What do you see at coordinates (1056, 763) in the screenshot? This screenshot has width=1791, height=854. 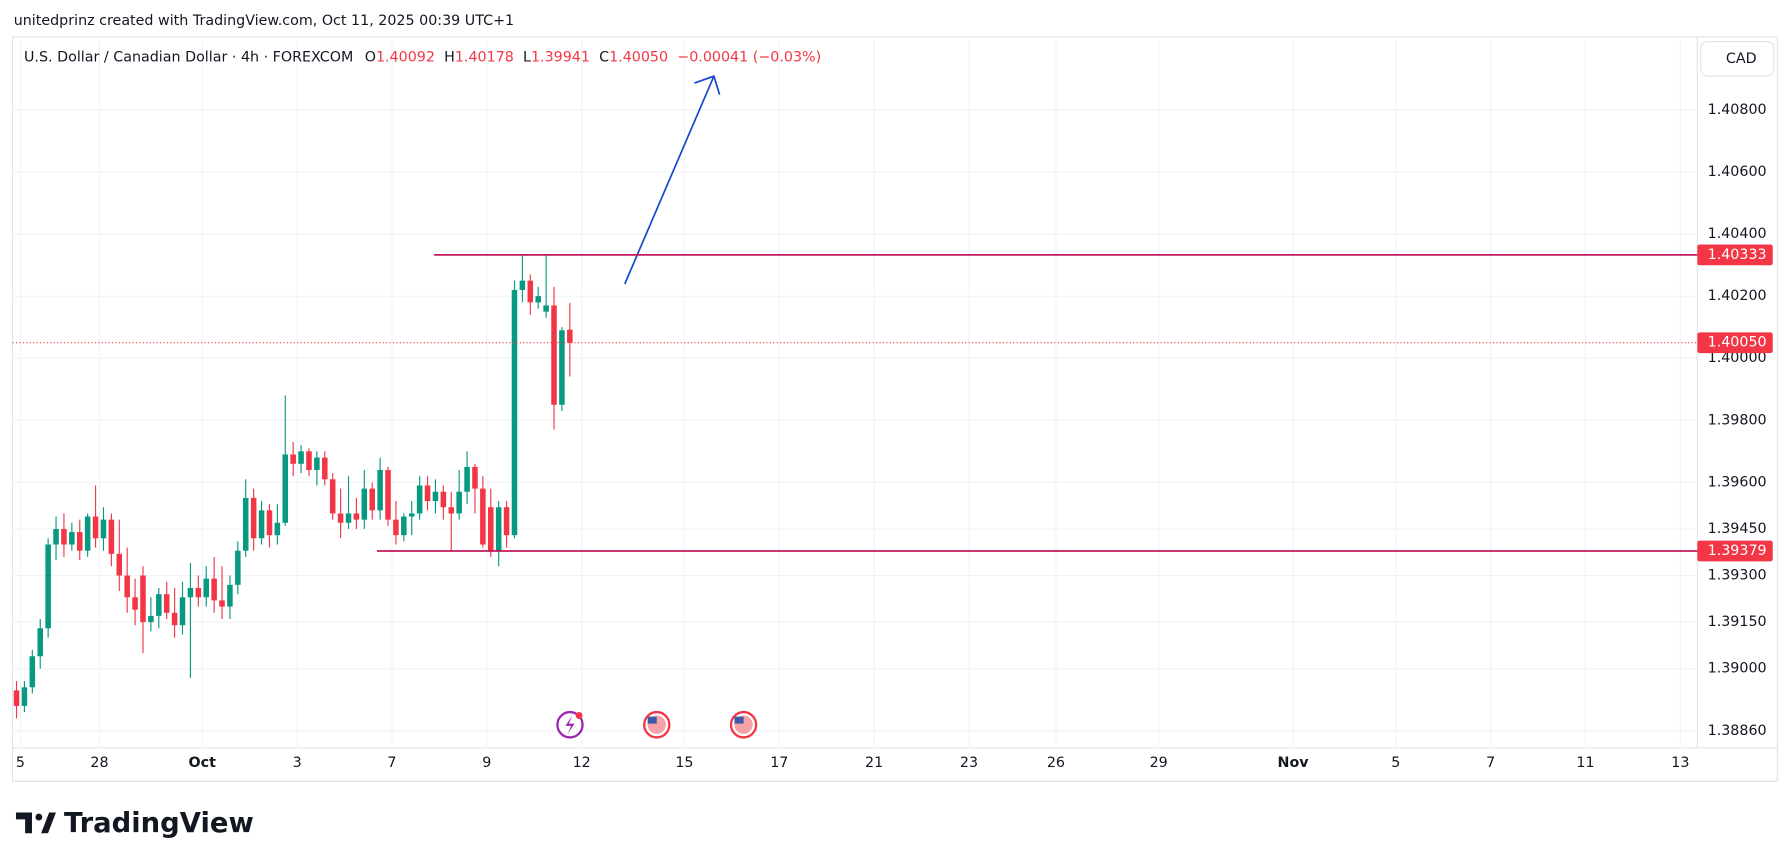 I see `x-tick-label: 26` at bounding box center [1056, 763].